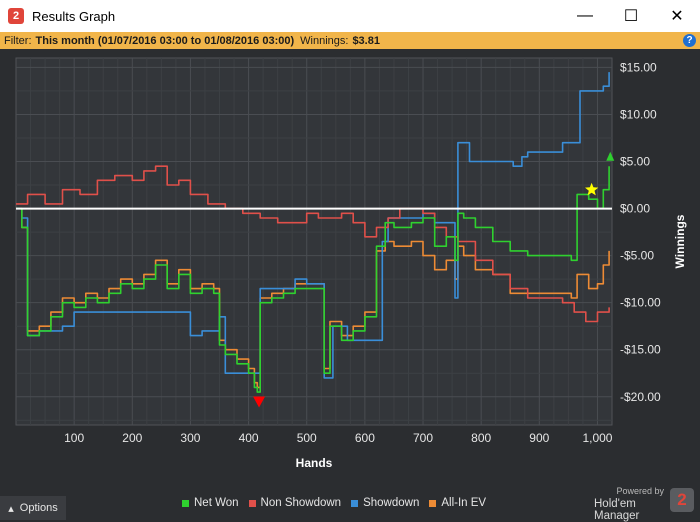 The width and height of the screenshot is (700, 522). What do you see at coordinates (38, 508) in the screenshot?
I see `options-label: Options` at bounding box center [38, 508].